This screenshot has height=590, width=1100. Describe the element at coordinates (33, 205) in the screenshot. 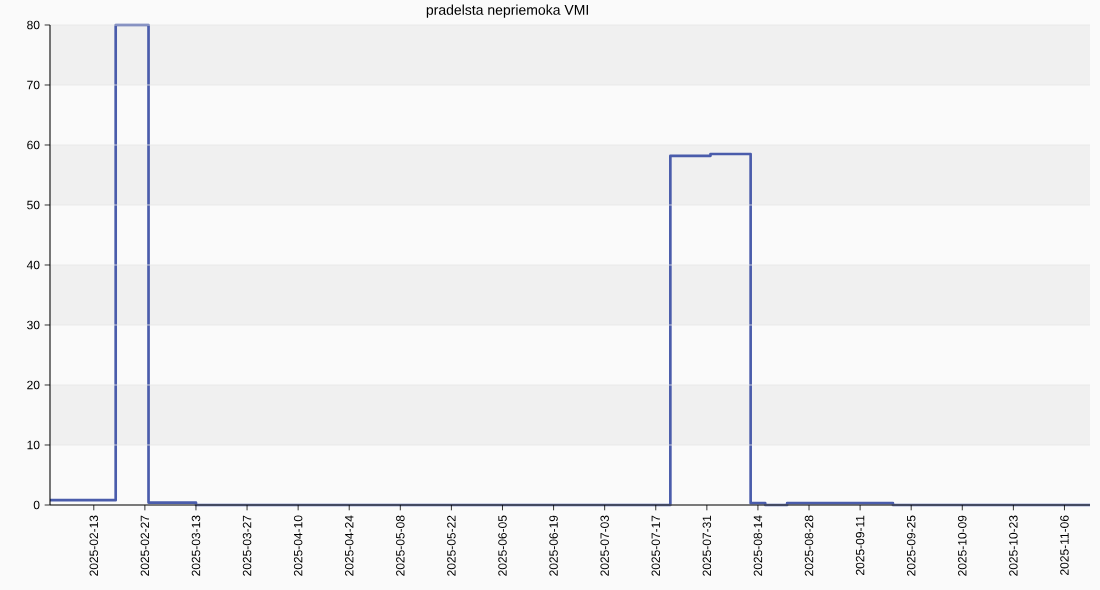

I see `y-tick-label: 50` at that location.